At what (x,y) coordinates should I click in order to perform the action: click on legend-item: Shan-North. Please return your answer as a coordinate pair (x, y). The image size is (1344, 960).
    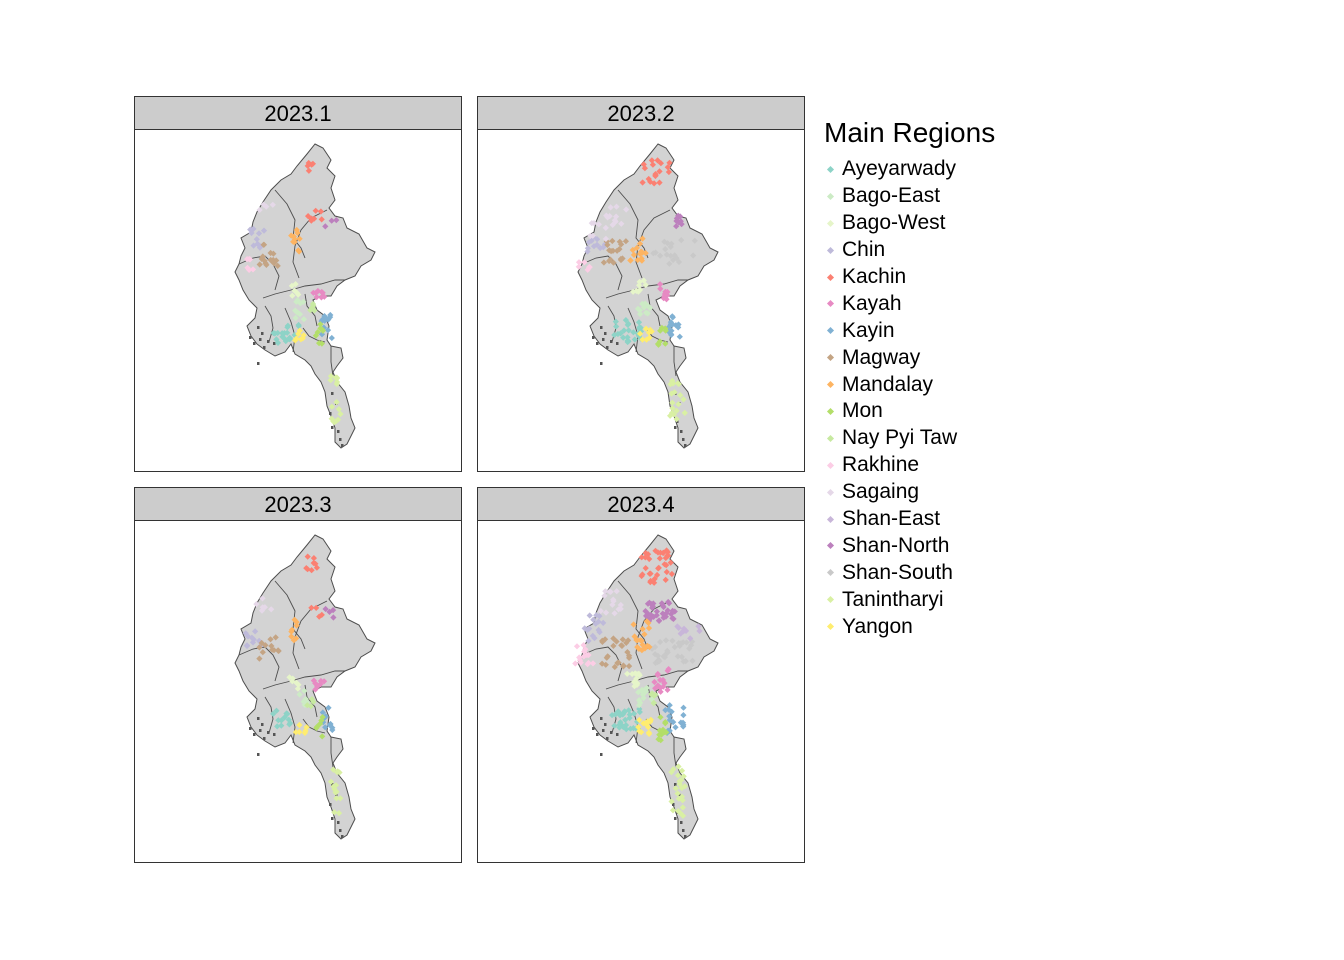
    Looking at the image, I should click on (909, 545).